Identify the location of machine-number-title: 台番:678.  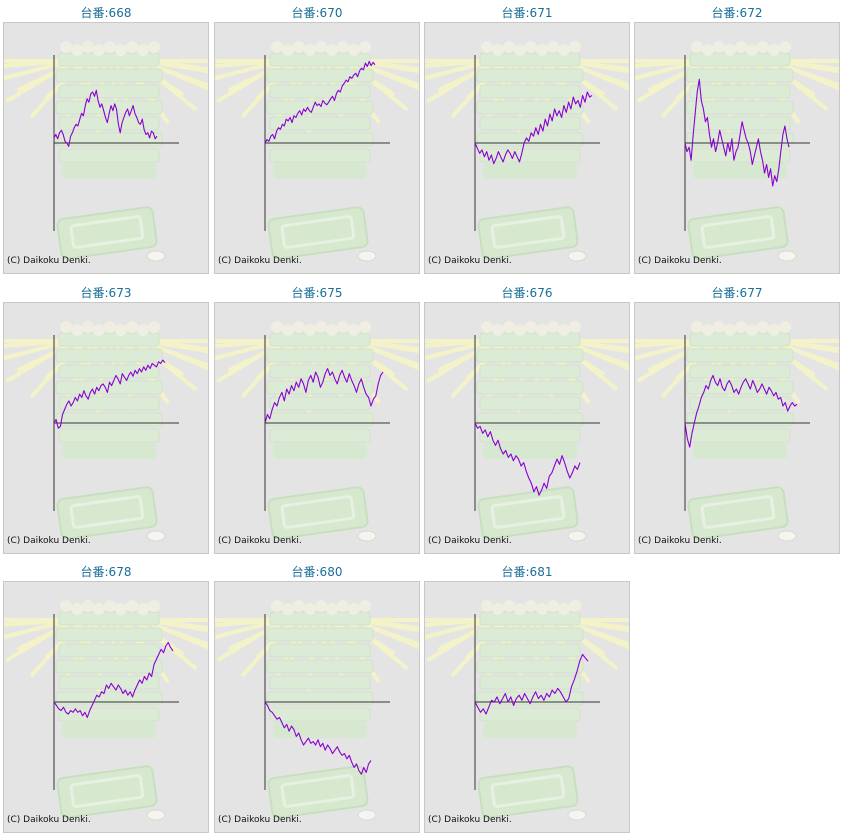
(106, 572).